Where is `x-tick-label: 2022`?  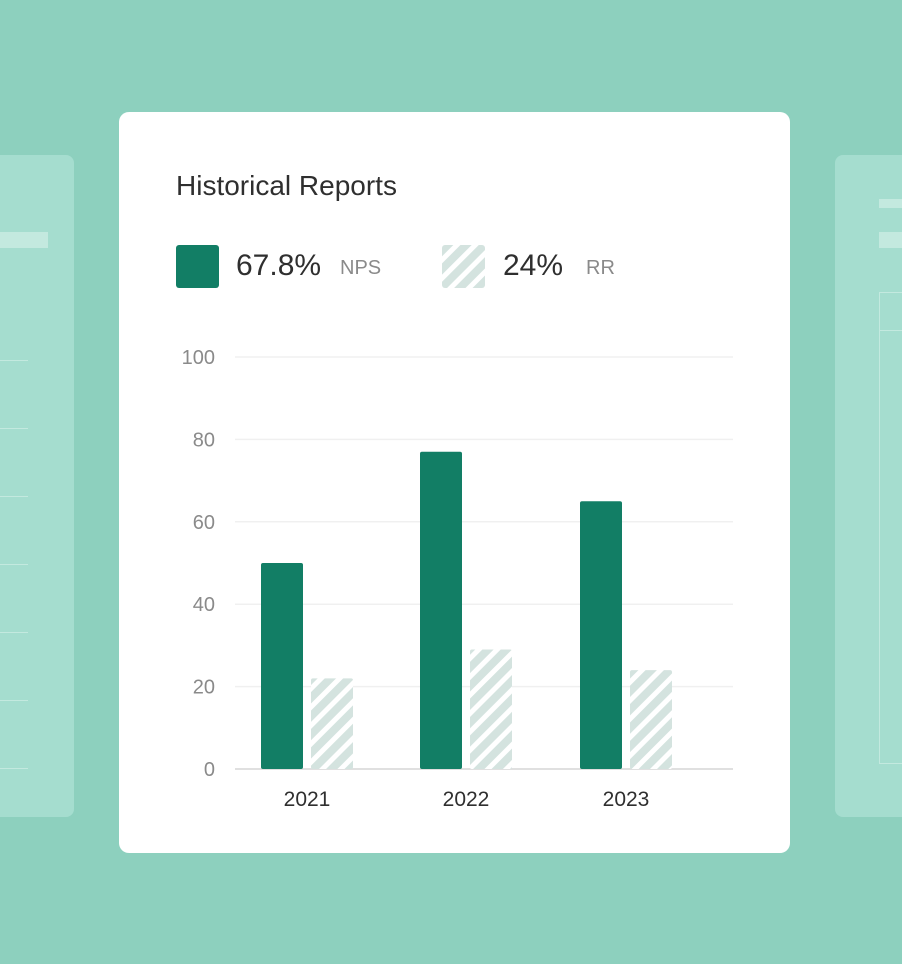
x-tick-label: 2022 is located at coordinates (466, 799).